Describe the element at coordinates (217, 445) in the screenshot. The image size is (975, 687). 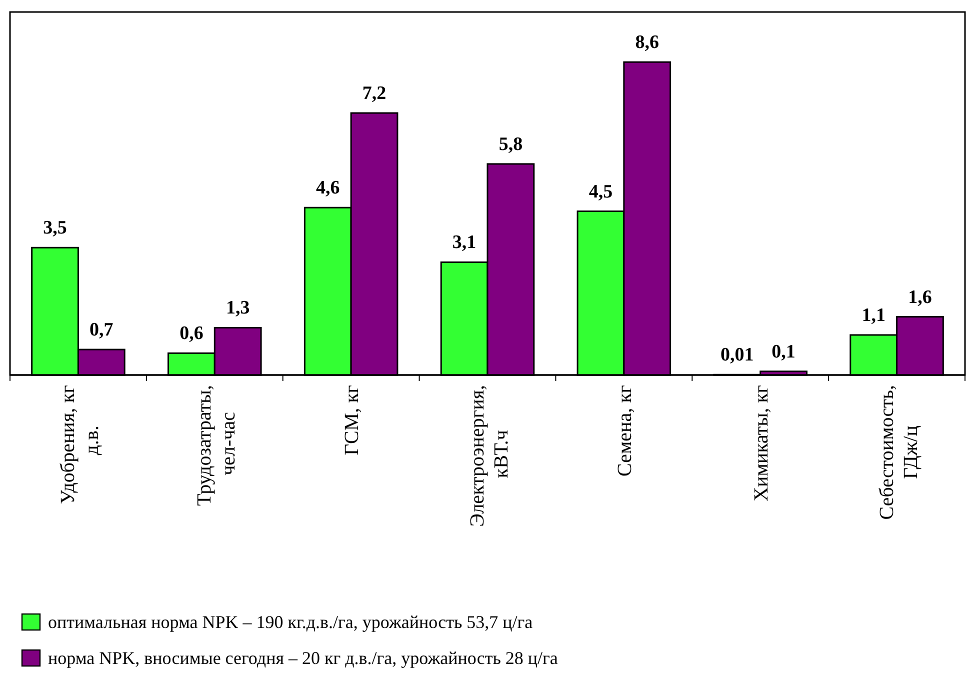
I see `x-tick-label: Трудозатраты, чел-час` at that location.